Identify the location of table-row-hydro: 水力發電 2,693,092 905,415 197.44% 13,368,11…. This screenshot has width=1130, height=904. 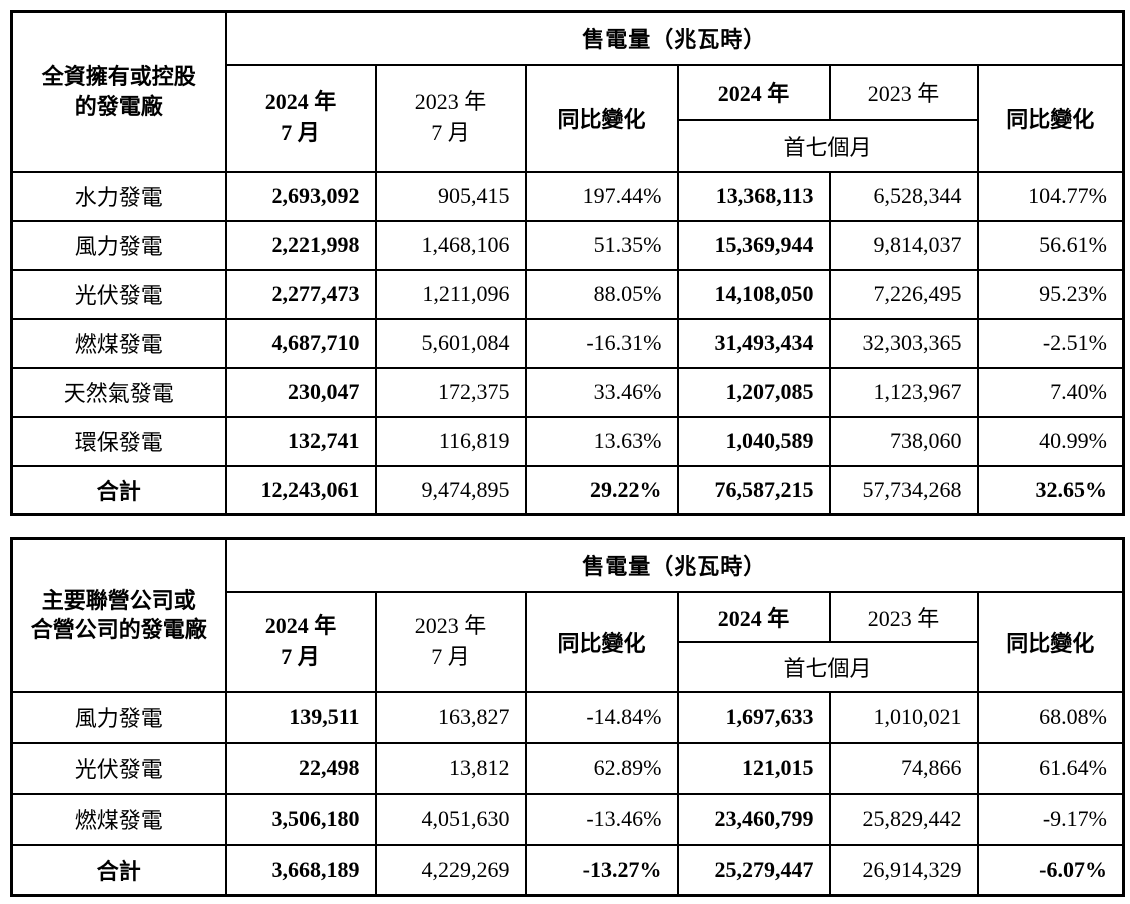
(567, 196).